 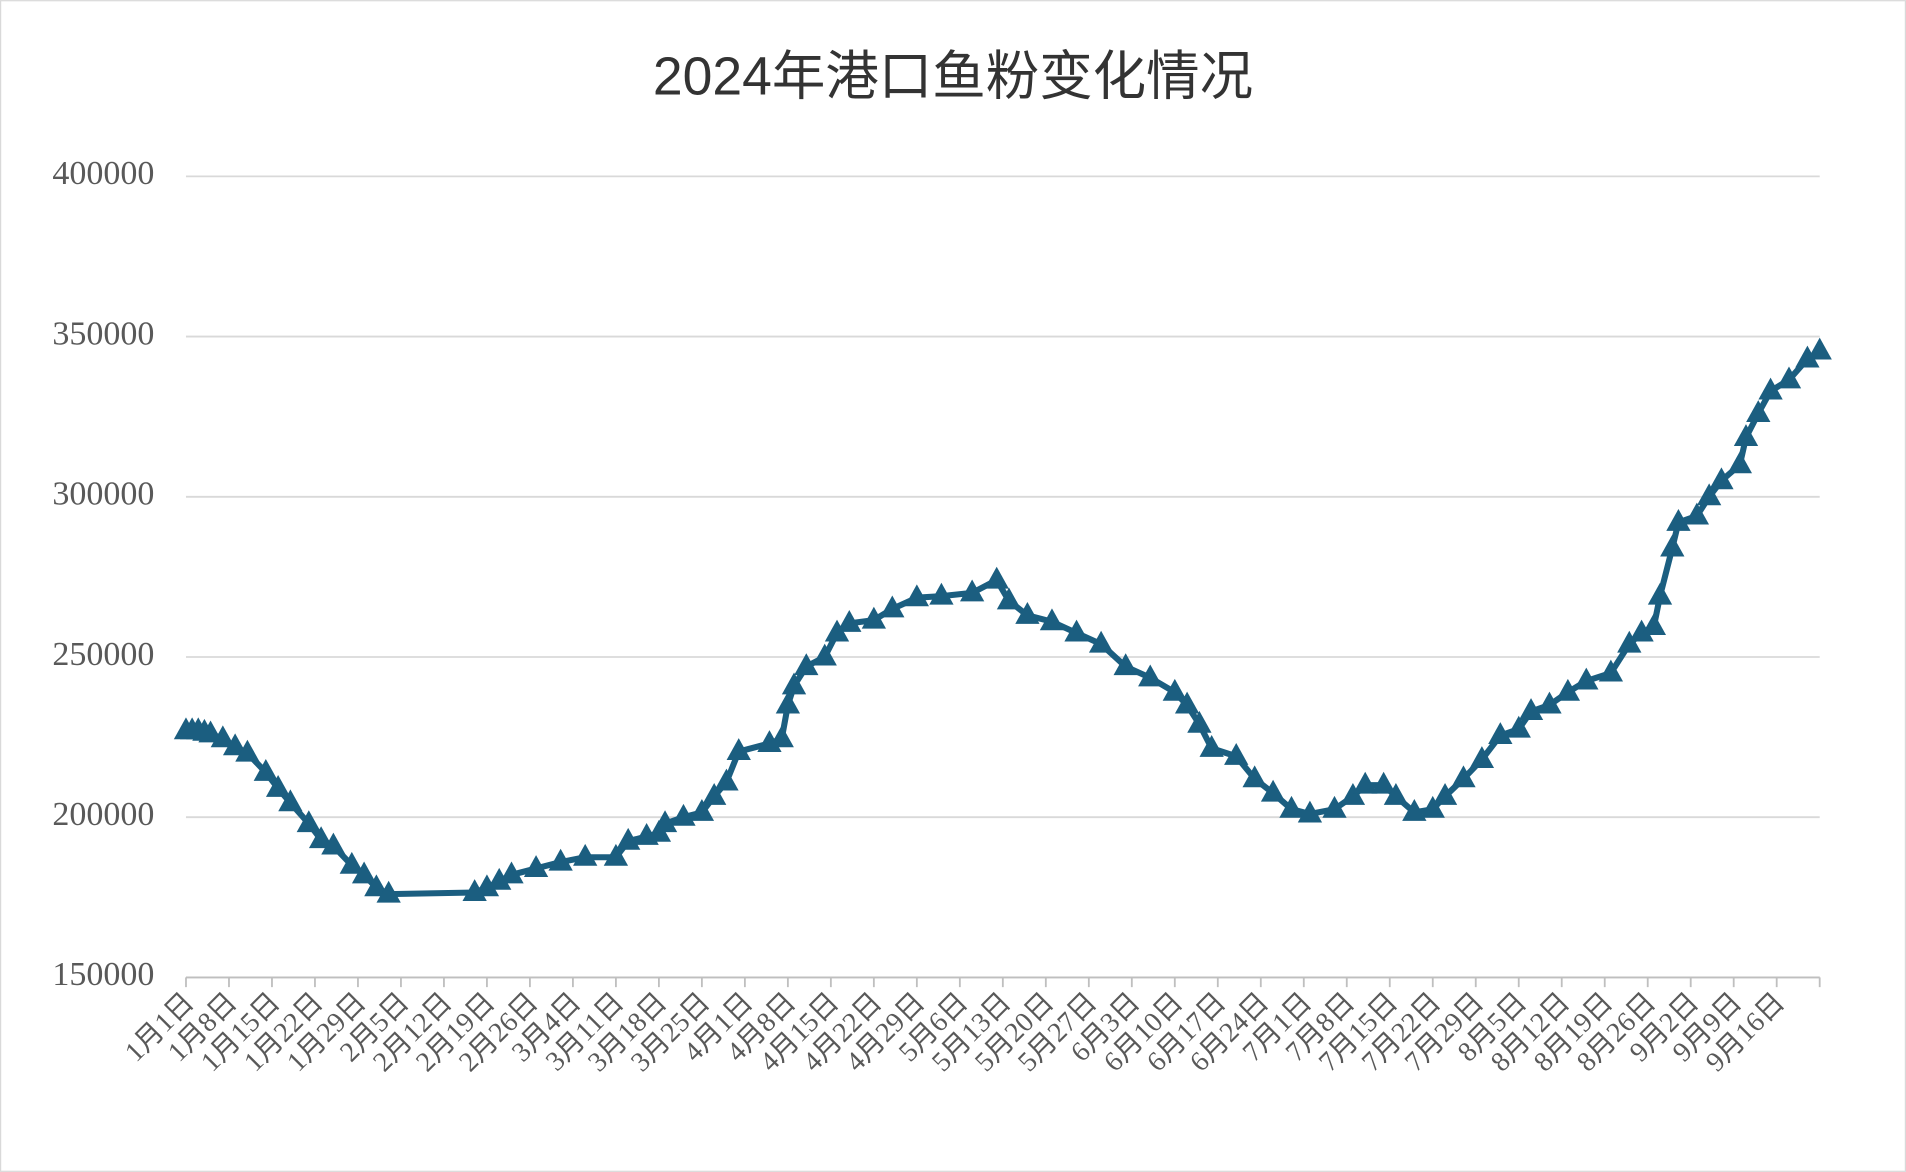 I want to click on y-tick-label: 350000, so click(x=103, y=333).